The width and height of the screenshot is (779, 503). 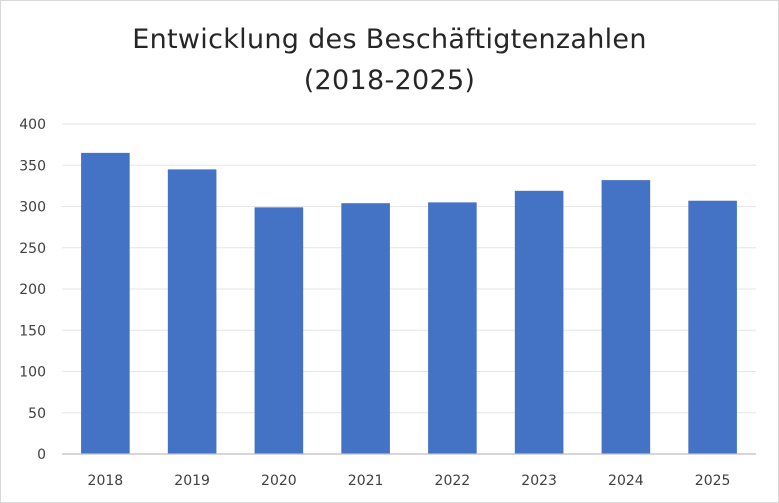 I want to click on x-tick-label: 2021, so click(x=366, y=481).